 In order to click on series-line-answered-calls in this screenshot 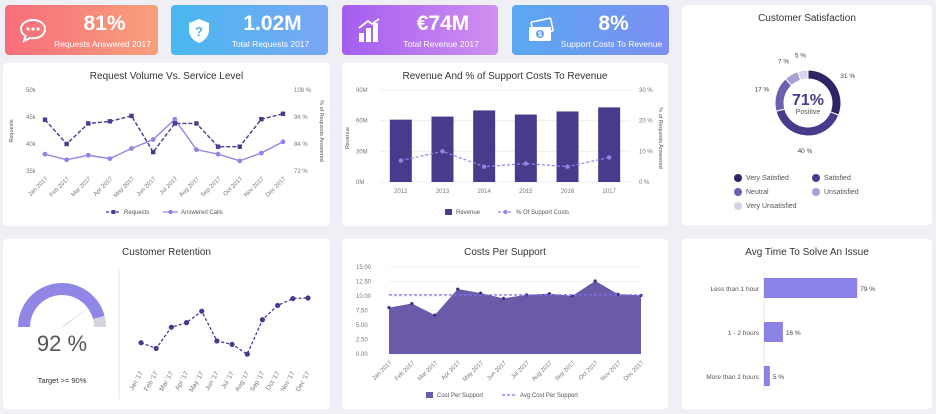, I will do `click(164, 140)`.